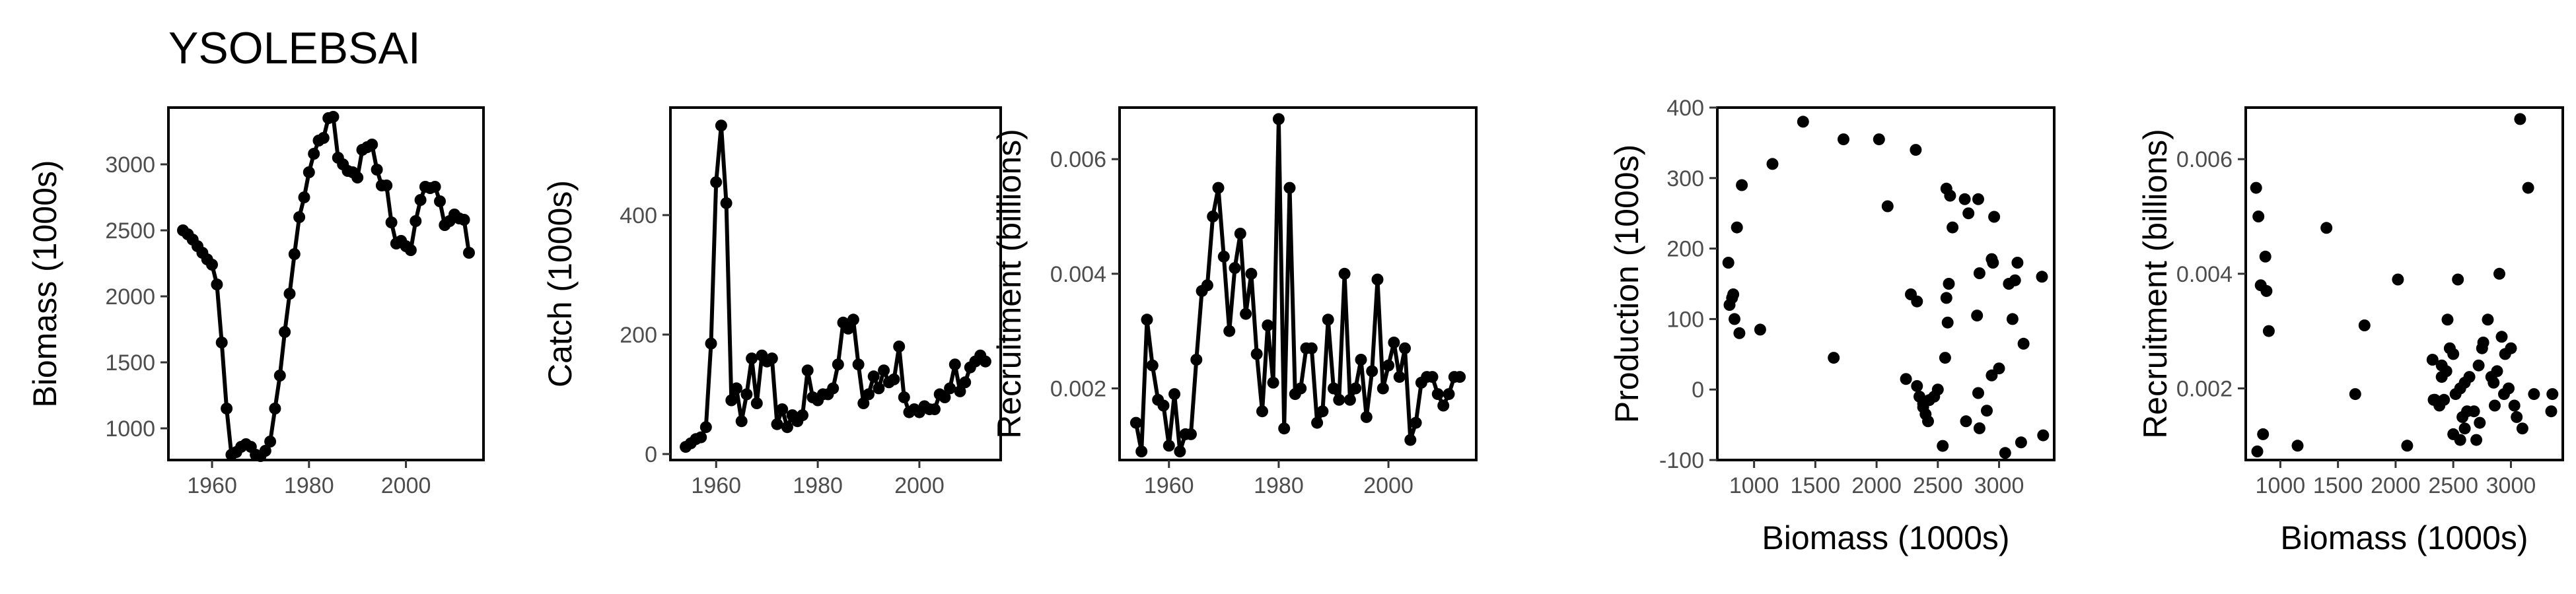  I want to click on y-tick-label: 1500, so click(130, 363).